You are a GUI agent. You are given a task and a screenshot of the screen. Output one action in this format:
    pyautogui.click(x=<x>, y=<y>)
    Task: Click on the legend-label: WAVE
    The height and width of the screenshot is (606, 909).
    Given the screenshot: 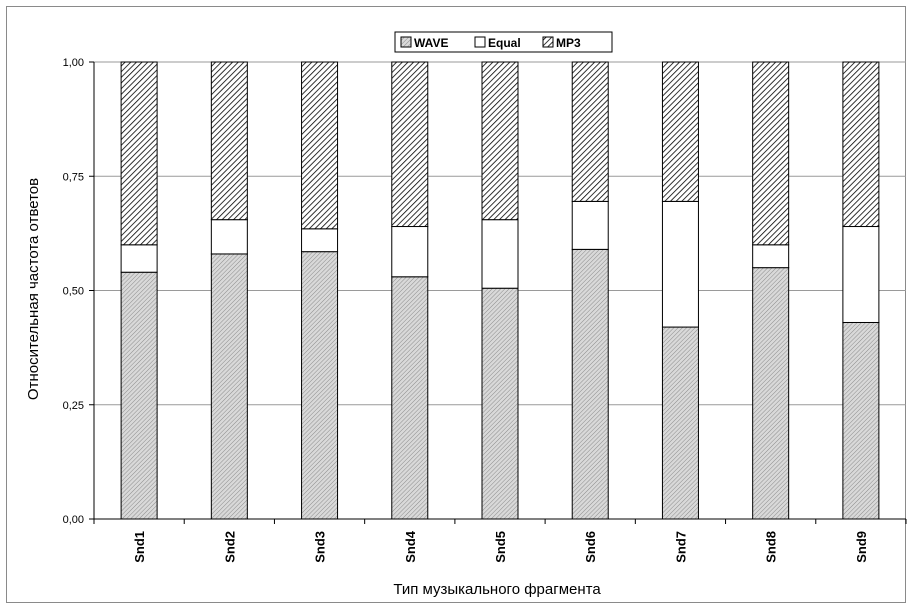 What is the action you would take?
    pyautogui.click(x=431, y=43)
    